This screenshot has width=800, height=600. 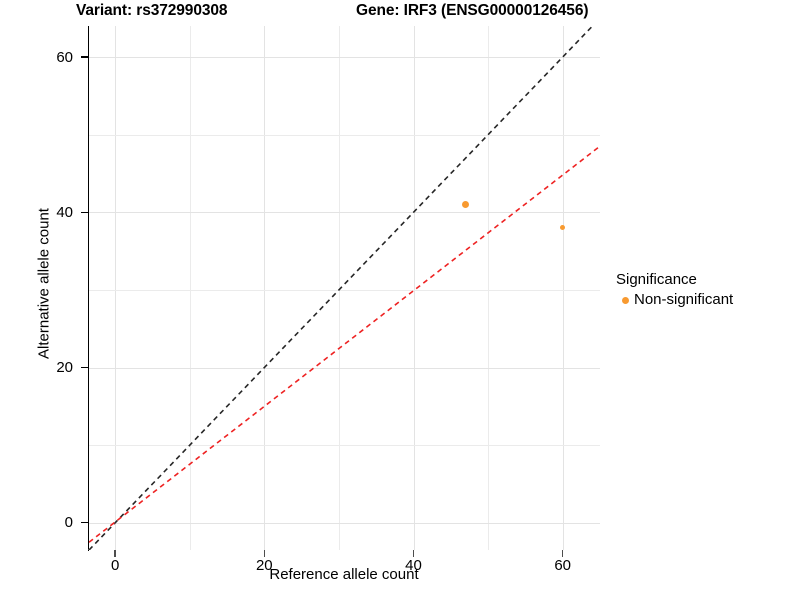 I want to click on y-axis-line, so click(x=89, y=288).